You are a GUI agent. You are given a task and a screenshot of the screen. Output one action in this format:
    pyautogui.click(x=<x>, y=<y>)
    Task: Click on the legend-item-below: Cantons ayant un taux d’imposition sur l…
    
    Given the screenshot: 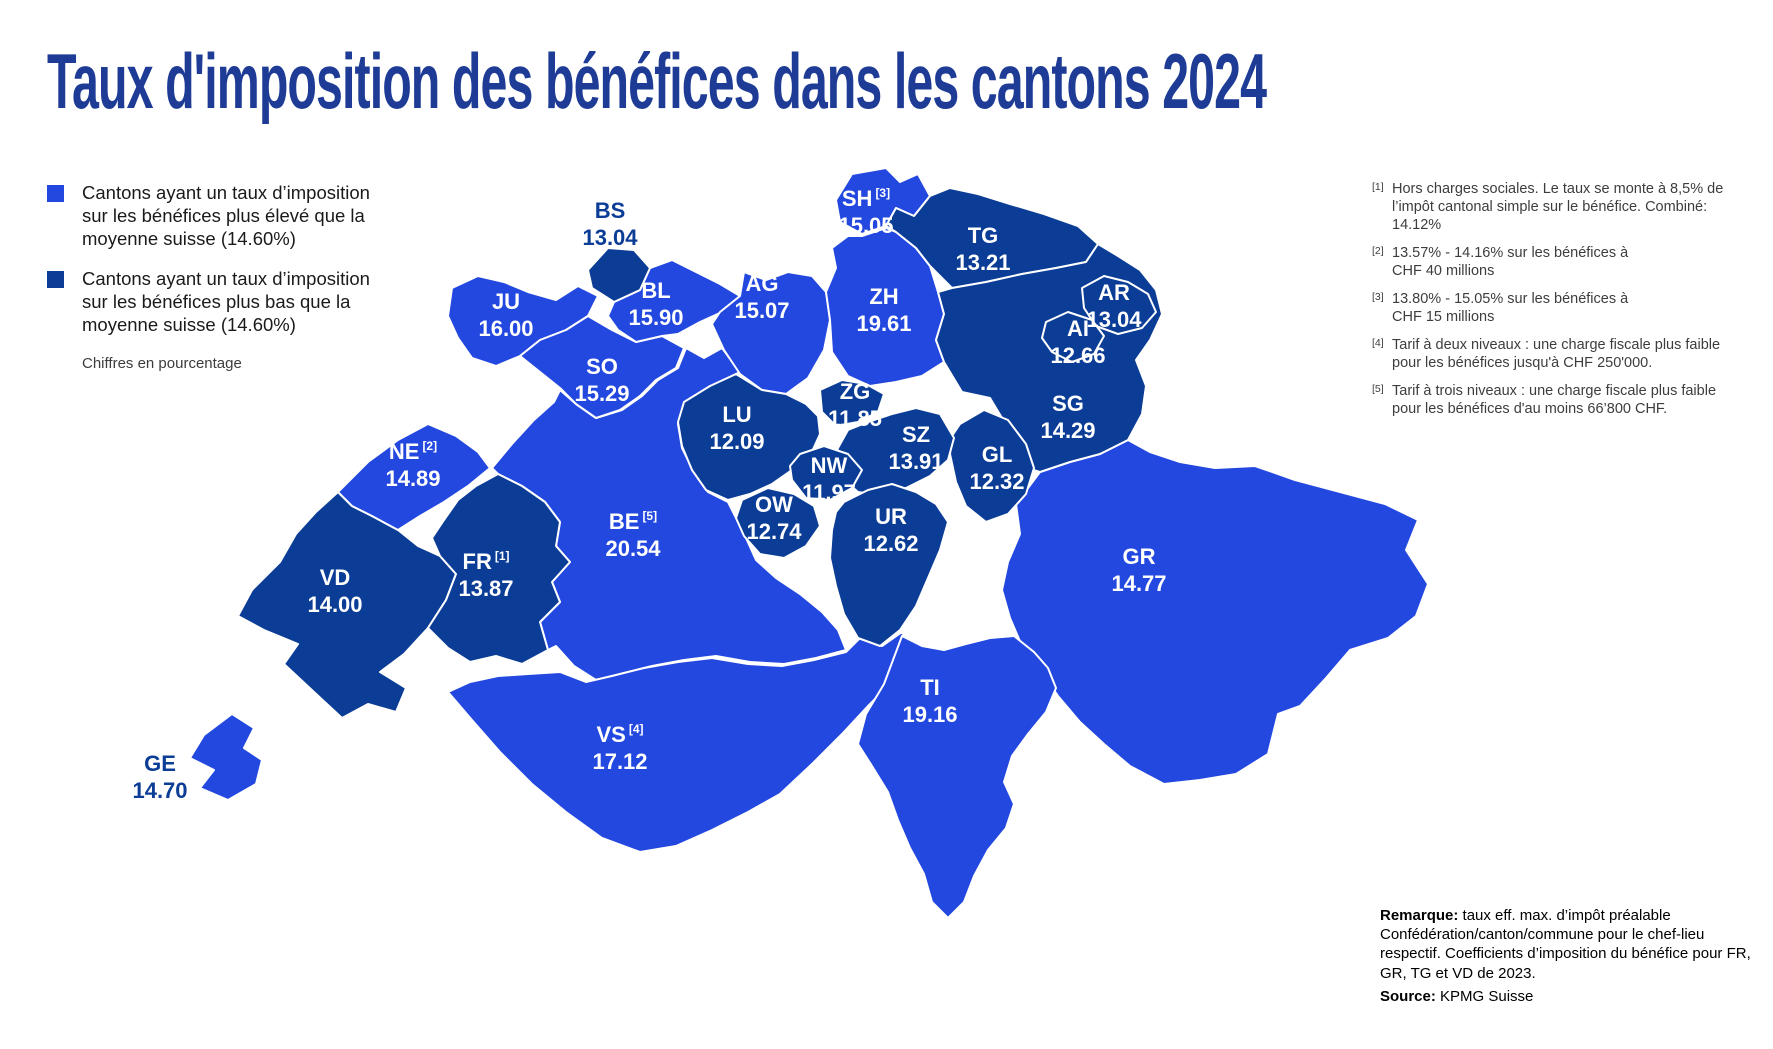 What is the action you would take?
    pyautogui.click(x=212, y=302)
    